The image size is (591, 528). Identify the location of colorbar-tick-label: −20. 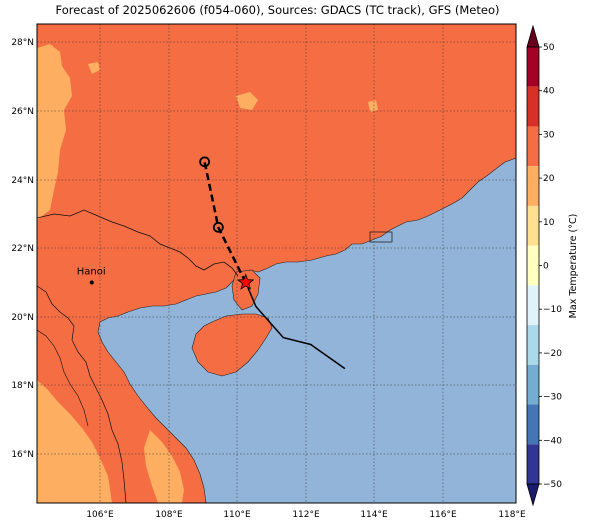
(552, 354).